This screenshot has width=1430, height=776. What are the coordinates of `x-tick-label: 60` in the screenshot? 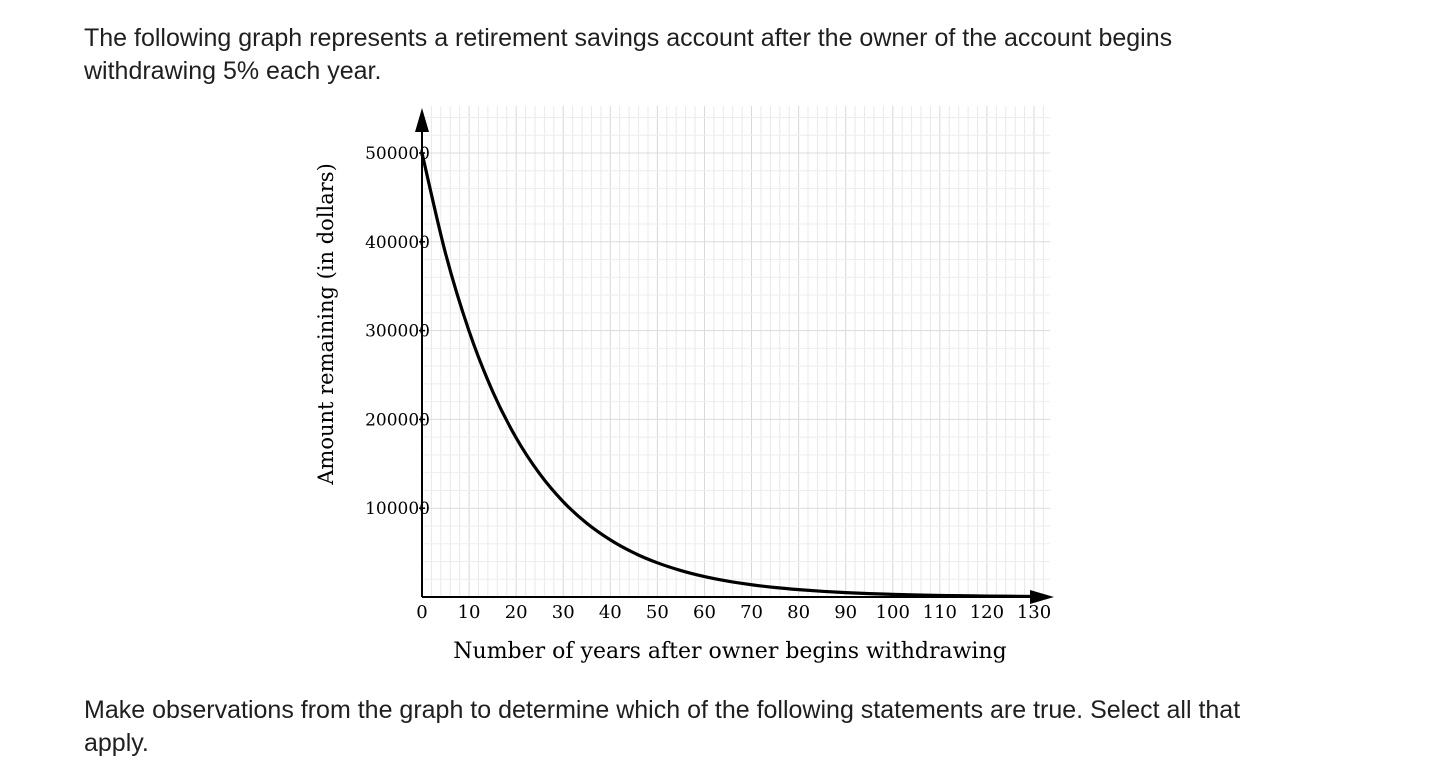 It's located at (704, 612).